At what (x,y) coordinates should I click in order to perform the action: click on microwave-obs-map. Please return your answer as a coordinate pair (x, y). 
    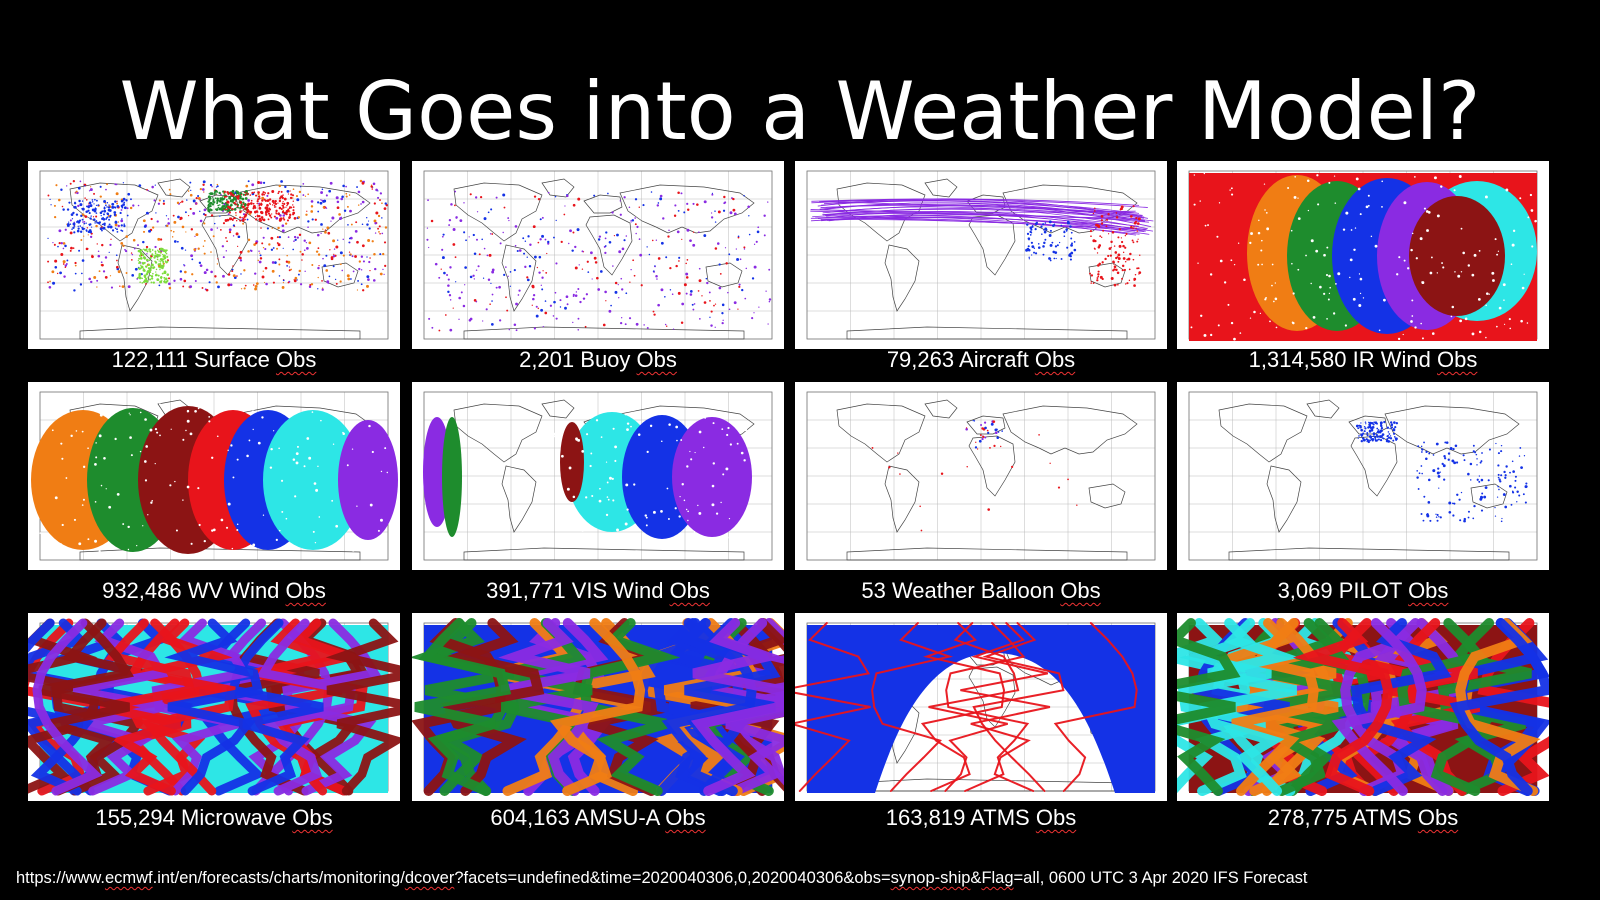
    Looking at the image, I should click on (214, 707).